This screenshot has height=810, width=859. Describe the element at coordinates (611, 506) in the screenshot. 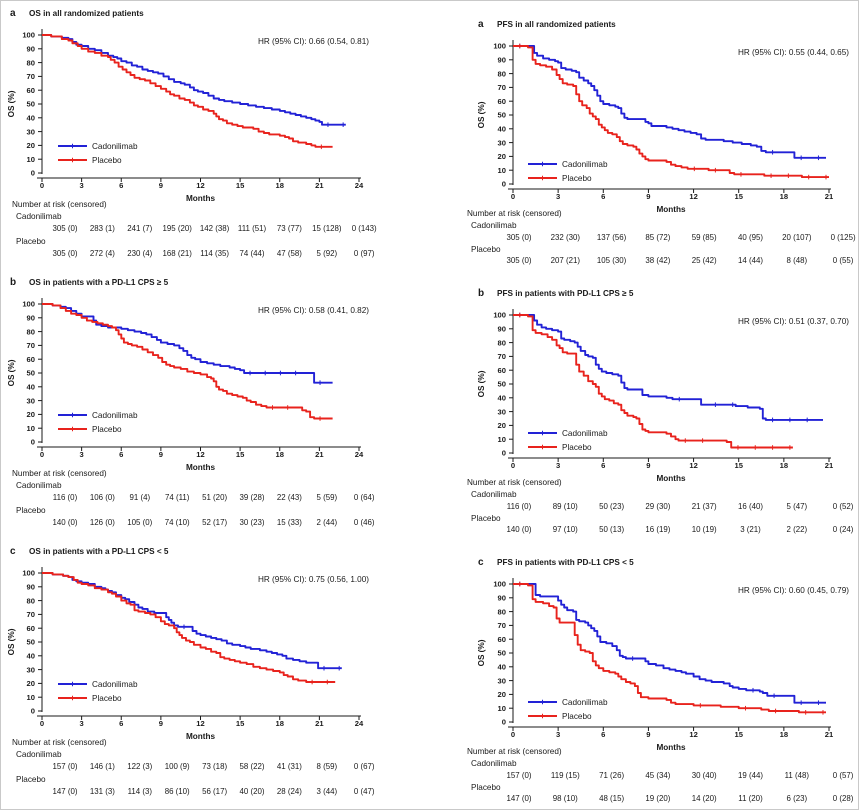

I see `risk-value: 50 (23)` at that location.